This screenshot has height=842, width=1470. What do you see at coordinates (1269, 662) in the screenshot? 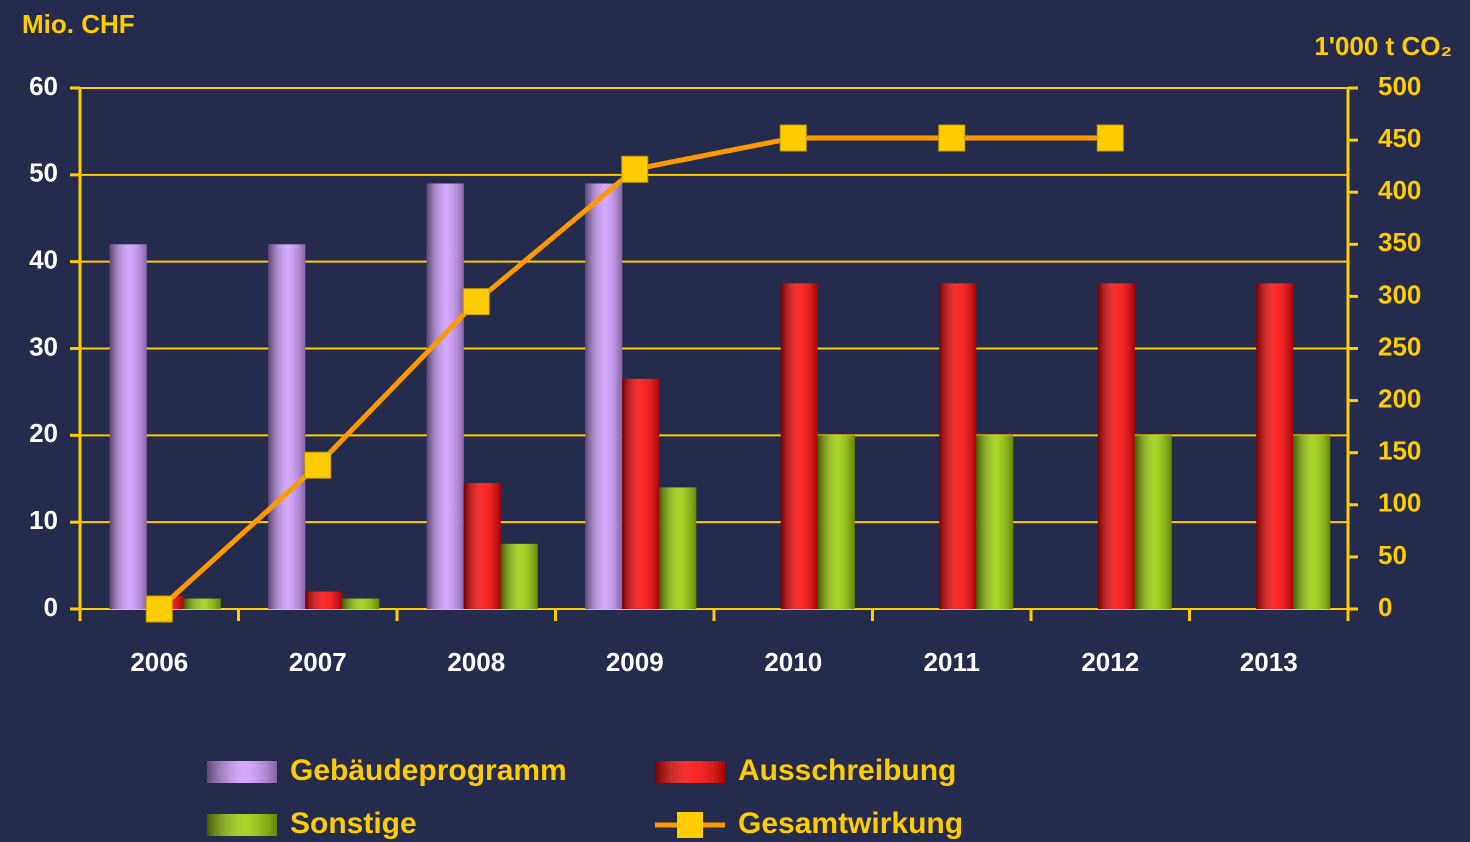
I see `x-tick-label: 2013` at bounding box center [1269, 662].